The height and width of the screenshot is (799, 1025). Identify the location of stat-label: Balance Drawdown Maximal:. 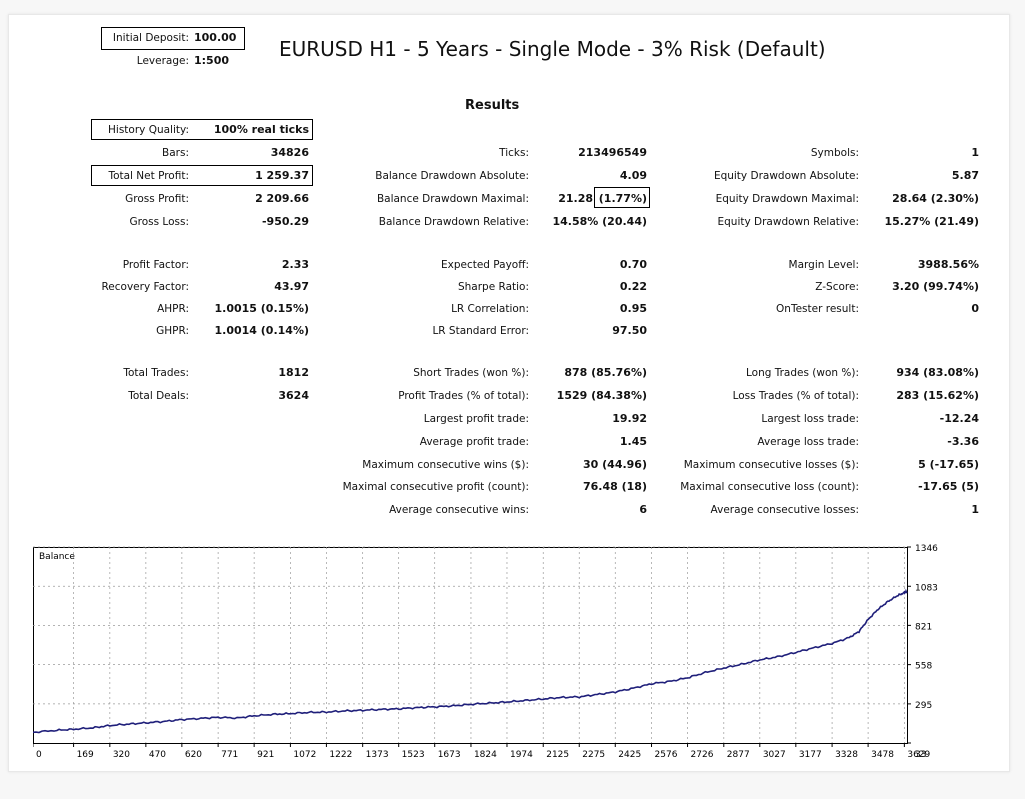
(452, 199).